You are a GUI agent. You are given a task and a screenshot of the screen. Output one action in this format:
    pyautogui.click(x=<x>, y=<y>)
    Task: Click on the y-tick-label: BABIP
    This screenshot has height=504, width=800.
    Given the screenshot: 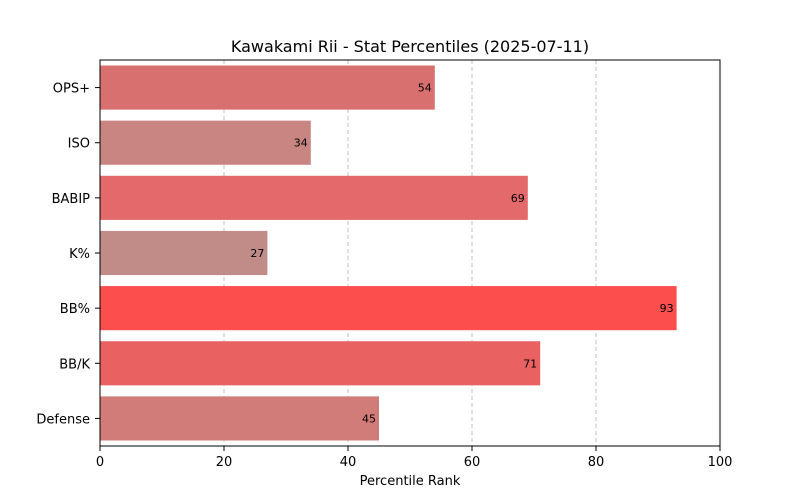 What is the action you would take?
    pyautogui.click(x=71, y=199)
    